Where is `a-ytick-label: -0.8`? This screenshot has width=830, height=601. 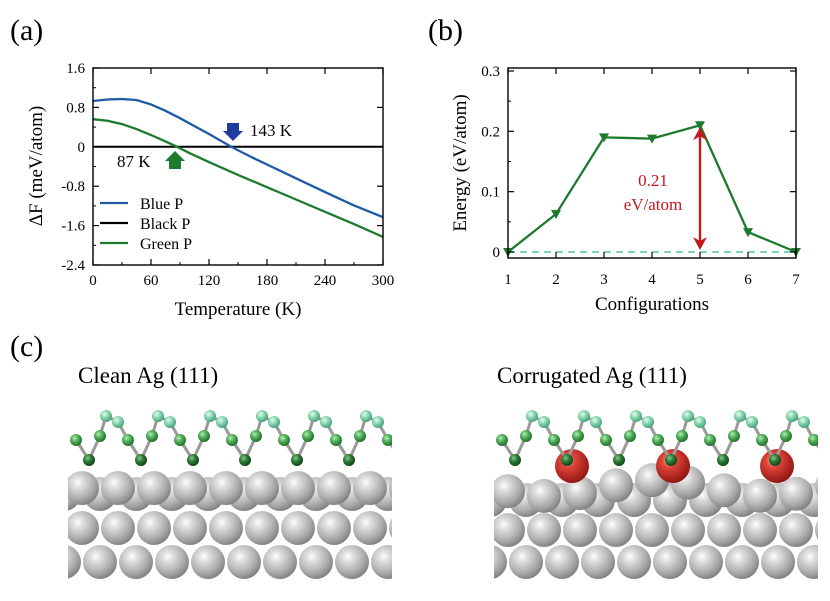 a-ytick-label: -0.8 is located at coordinates (73, 187).